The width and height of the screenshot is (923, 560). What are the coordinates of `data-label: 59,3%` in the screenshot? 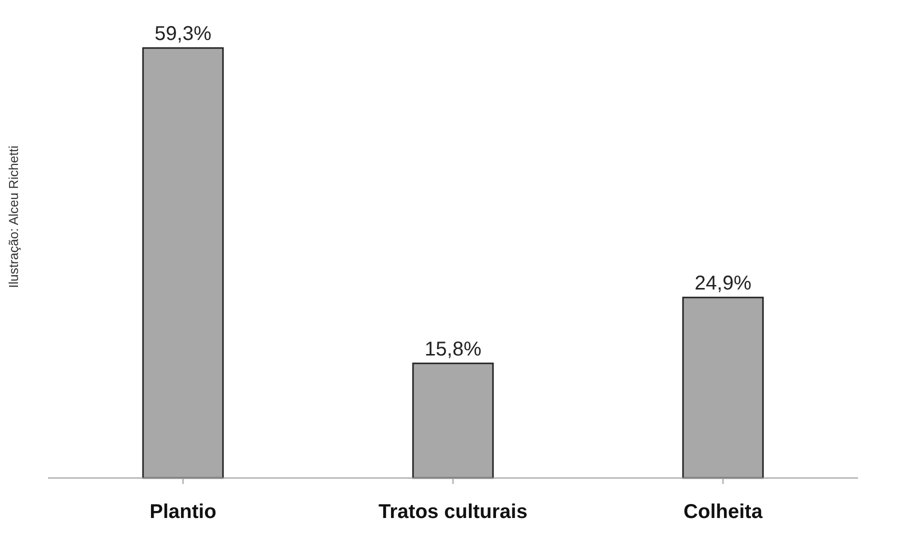 It's located at (183, 34).